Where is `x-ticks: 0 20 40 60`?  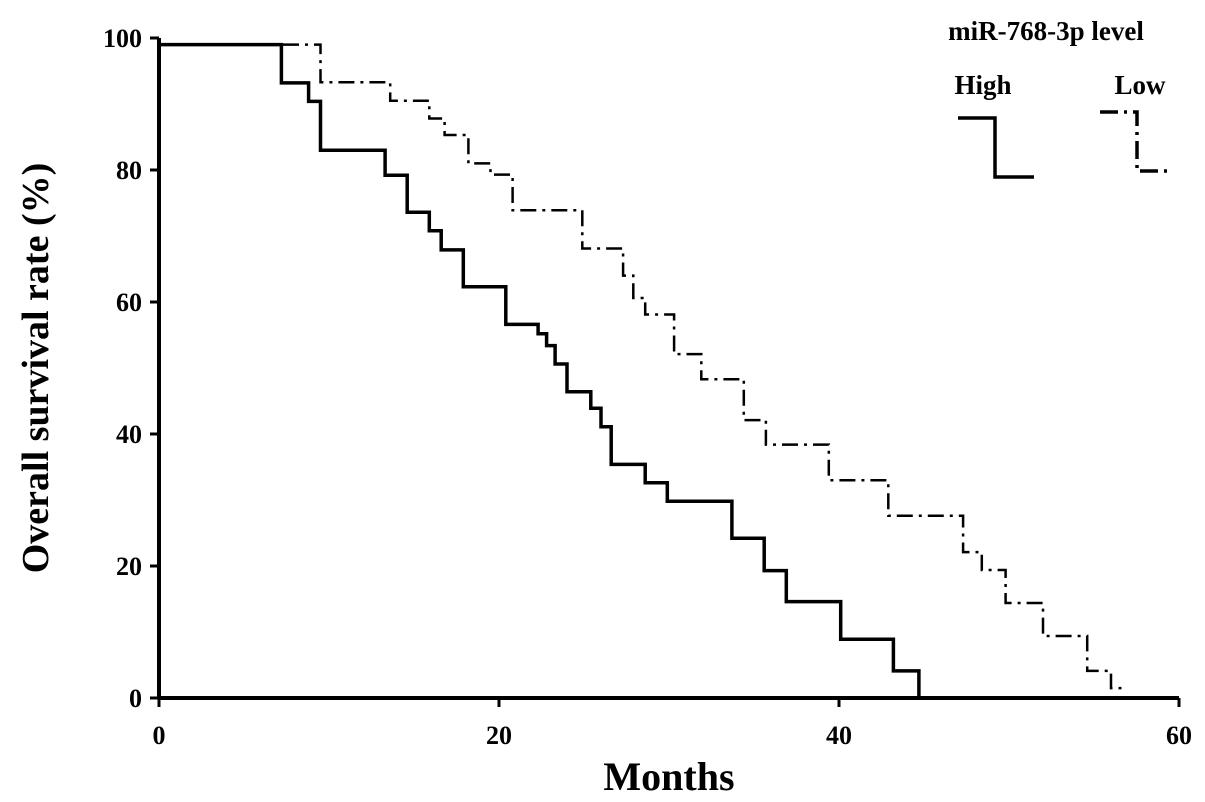 x-ticks: 0 20 40 60 is located at coordinates (672, 724).